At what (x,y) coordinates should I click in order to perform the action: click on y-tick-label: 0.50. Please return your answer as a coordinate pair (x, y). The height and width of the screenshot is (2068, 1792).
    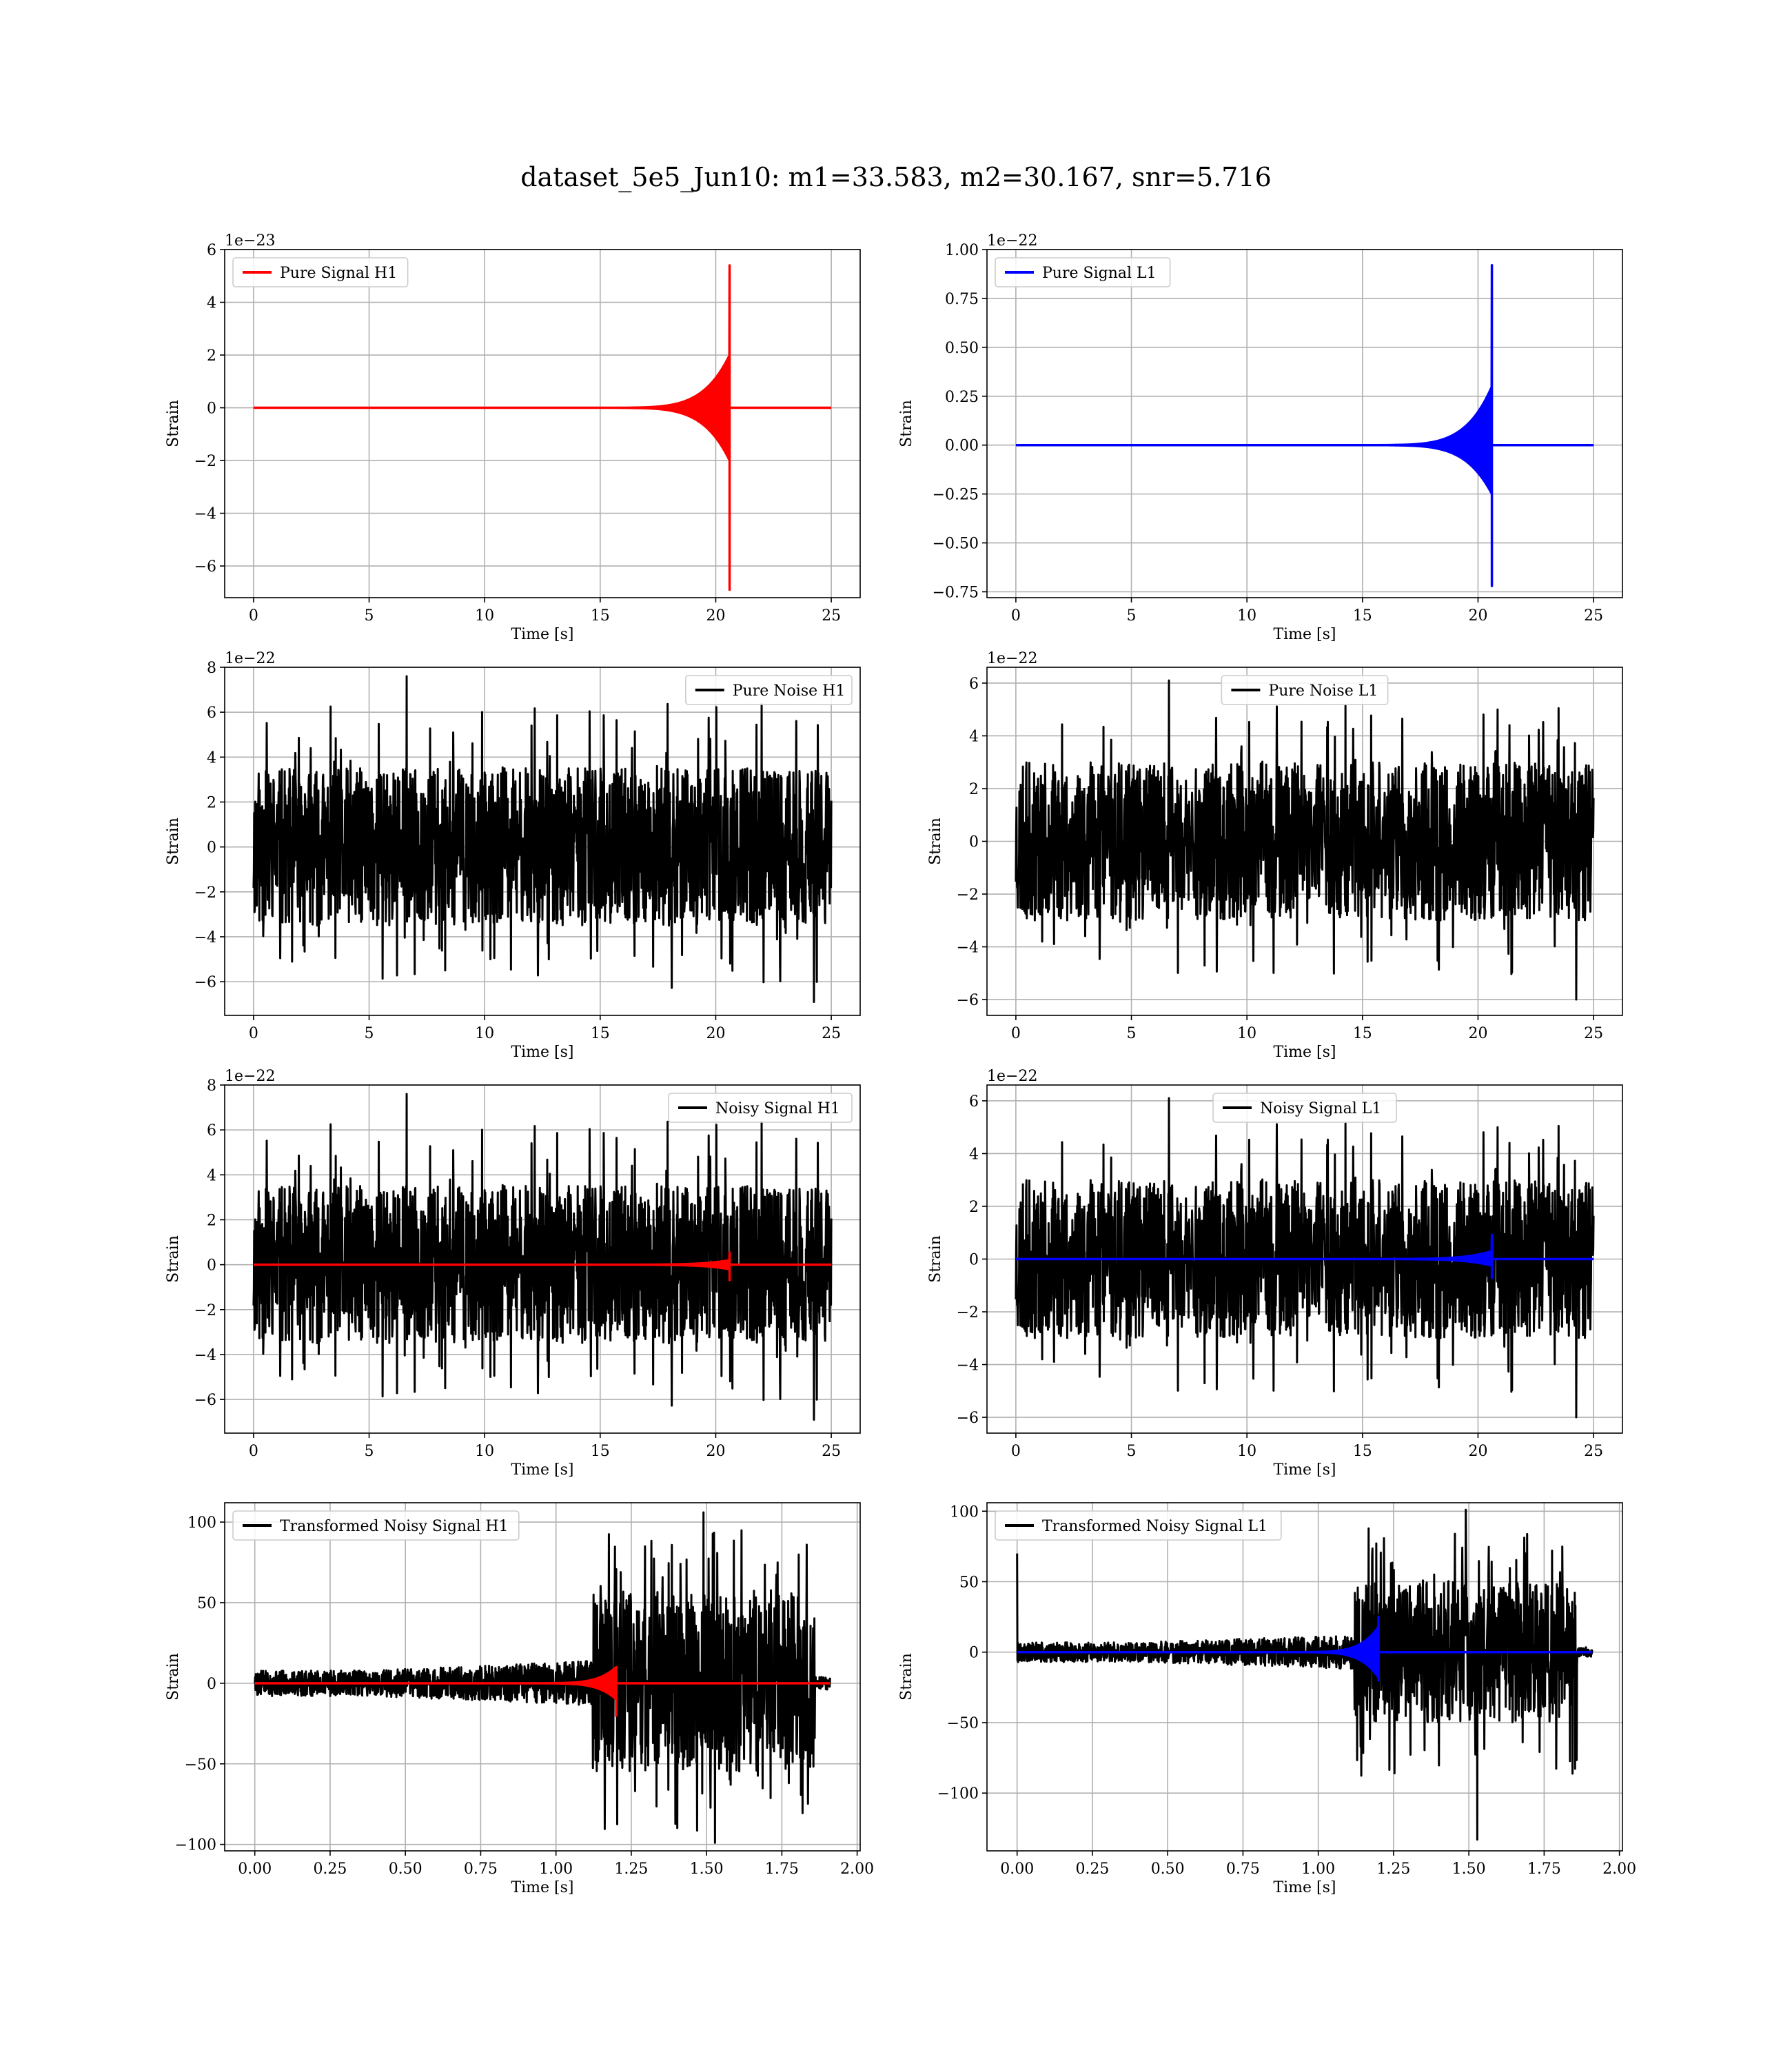
    Looking at the image, I should click on (962, 348).